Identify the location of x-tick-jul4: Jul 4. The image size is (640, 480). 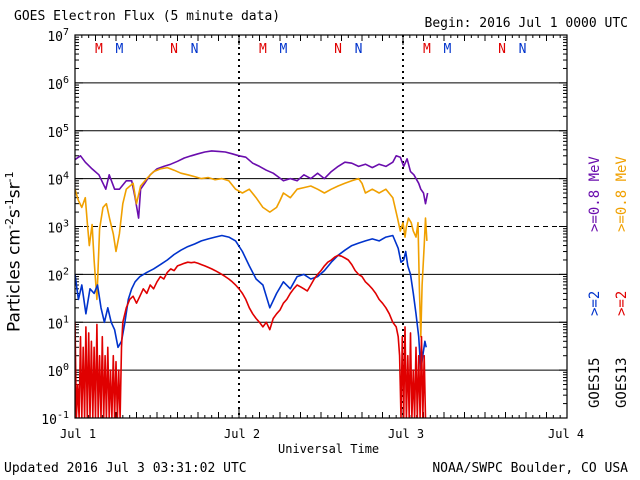
(566, 434).